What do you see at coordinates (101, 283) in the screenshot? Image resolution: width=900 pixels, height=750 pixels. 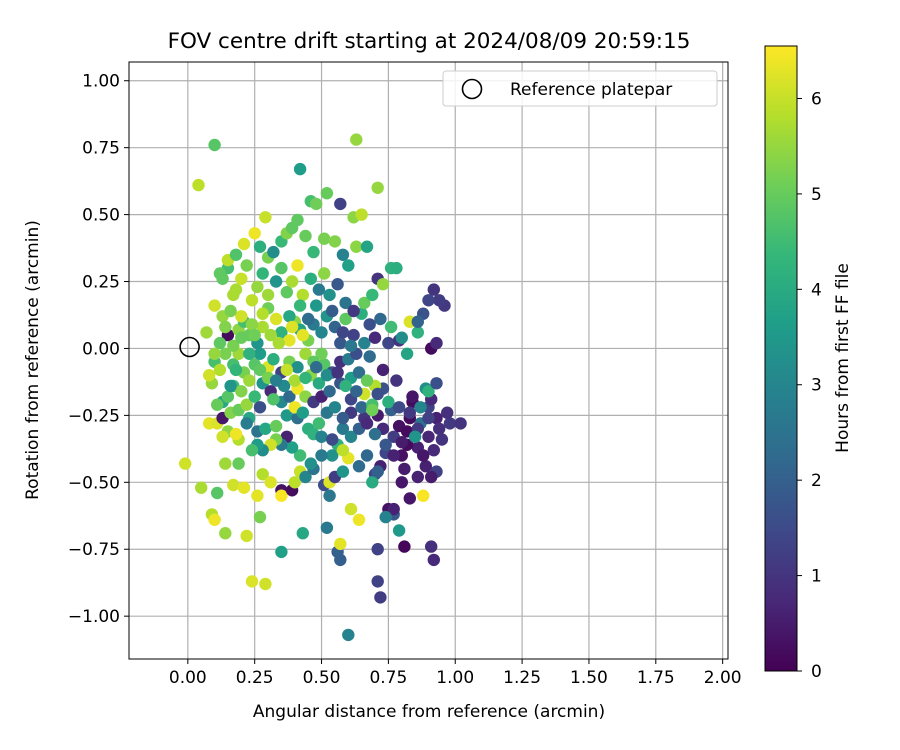 I see `y-tick-label: 0.25` at bounding box center [101, 283].